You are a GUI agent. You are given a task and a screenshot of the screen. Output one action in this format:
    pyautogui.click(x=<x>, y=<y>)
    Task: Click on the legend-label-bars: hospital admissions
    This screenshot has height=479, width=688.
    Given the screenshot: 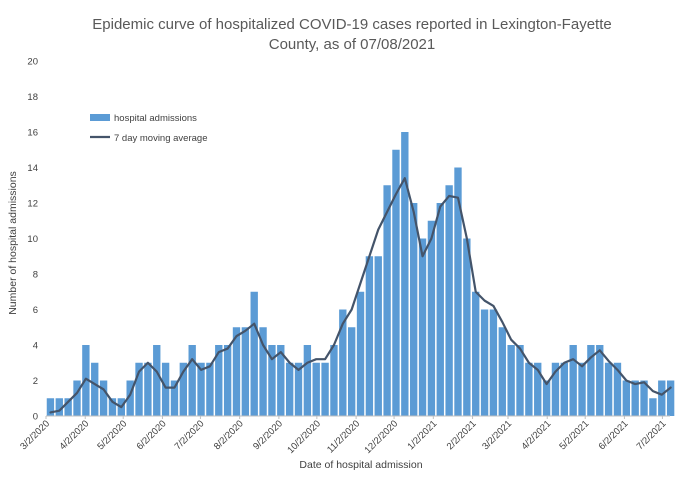 What is the action you would take?
    pyautogui.click(x=155, y=118)
    